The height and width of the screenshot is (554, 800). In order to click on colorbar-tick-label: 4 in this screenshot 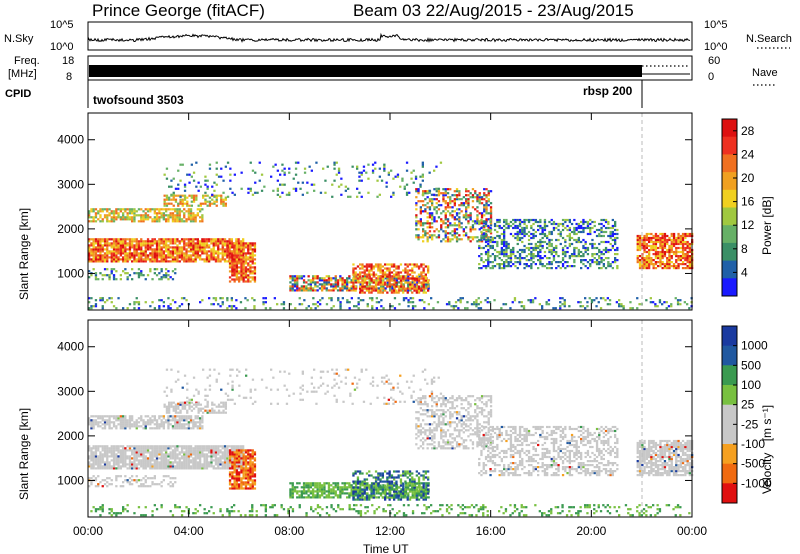, I will do `click(744, 272)`.